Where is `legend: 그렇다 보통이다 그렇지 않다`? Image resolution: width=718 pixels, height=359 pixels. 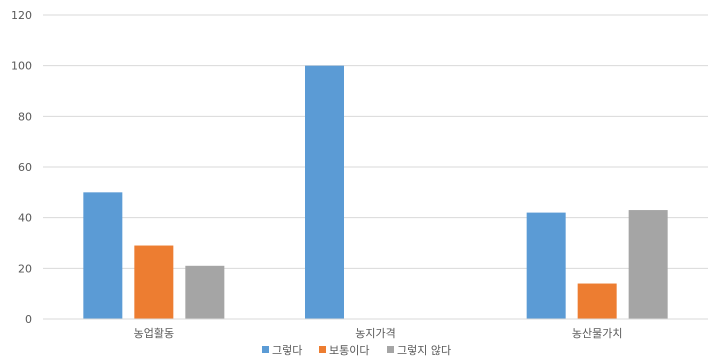
legend: 그렇다 보통이다 그렇지 않다 is located at coordinates (356, 350).